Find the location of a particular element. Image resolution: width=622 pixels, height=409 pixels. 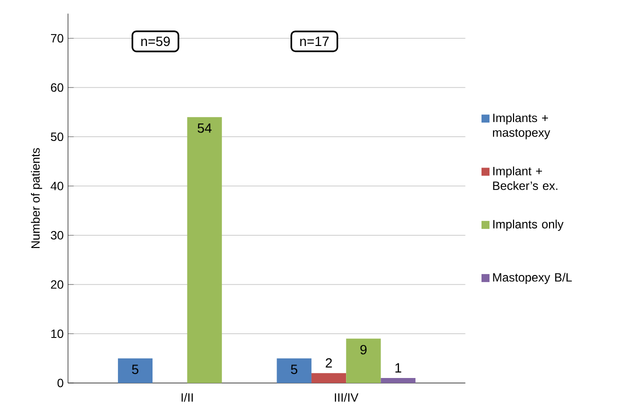

y-tick-label: 0 is located at coordinates (61, 383).